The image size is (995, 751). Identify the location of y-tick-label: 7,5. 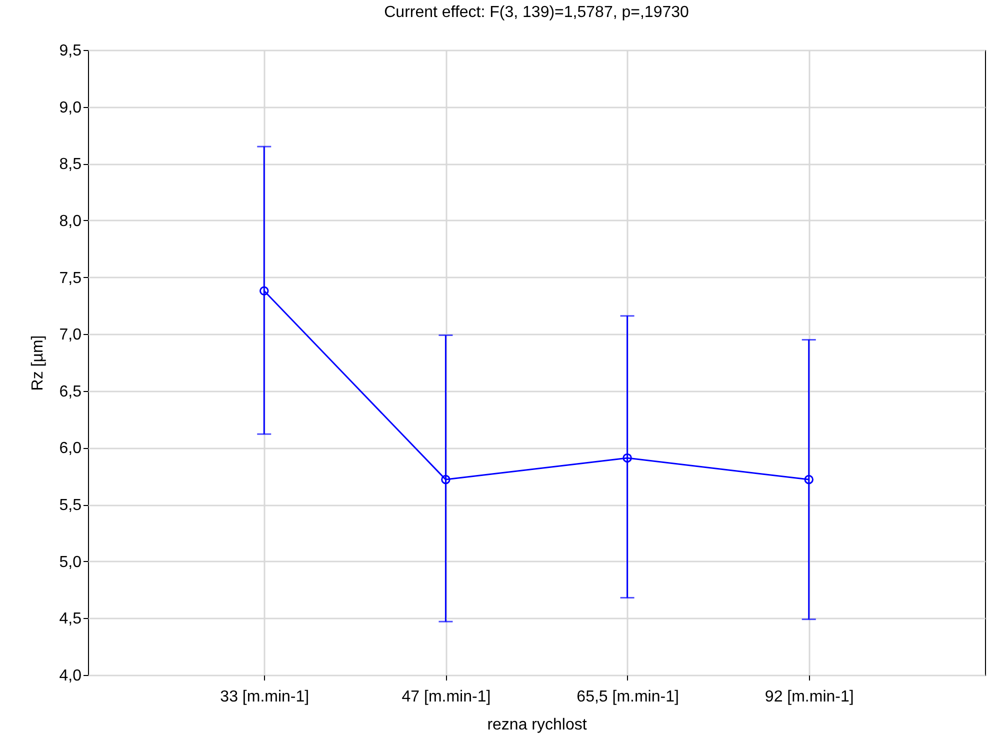
(70, 278).